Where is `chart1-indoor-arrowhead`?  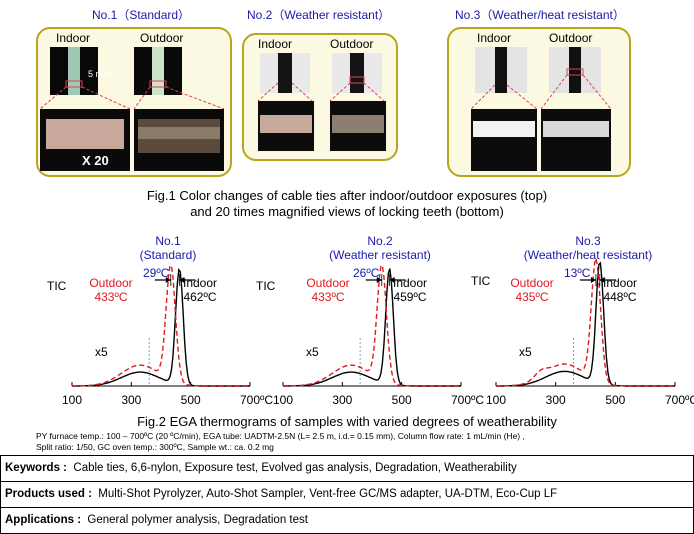 chart1-indoor-arrowhead is located at coordinates (182, 280).